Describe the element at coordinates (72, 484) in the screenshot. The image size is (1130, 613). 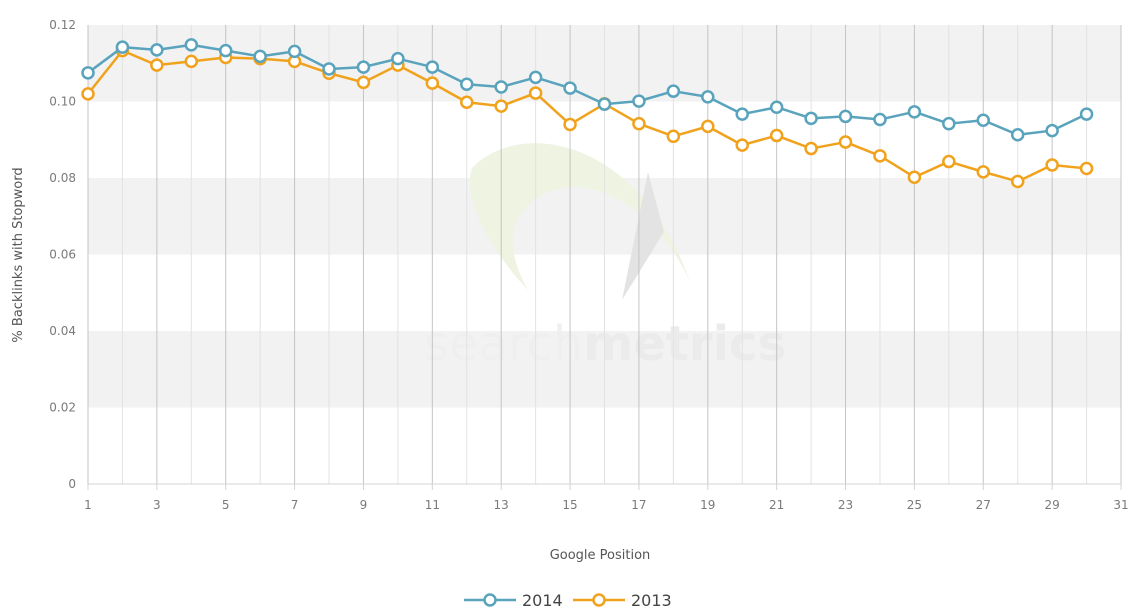
I see `y-tick-label: 0` at that location.